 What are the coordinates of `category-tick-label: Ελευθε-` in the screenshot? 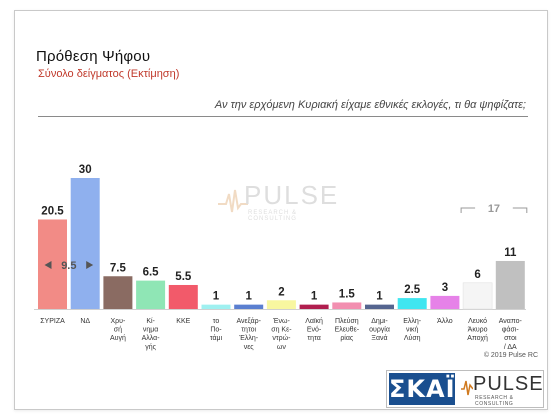 It's located at (347, 330).